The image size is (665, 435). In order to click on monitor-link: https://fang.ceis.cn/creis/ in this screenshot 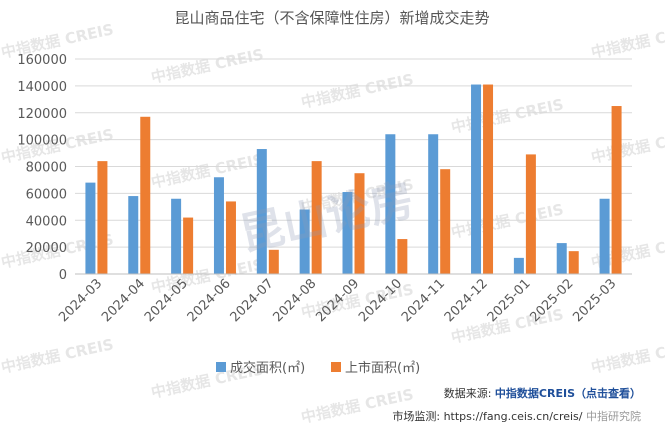, I will do `click(513, 416)`.